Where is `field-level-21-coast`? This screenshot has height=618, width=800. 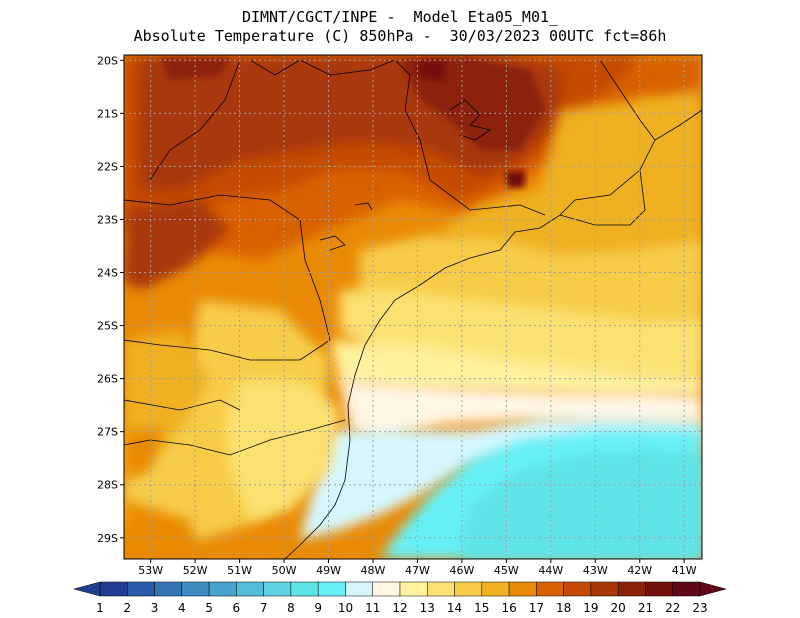 field-level-21-coast is located at coordinates (515, 179).